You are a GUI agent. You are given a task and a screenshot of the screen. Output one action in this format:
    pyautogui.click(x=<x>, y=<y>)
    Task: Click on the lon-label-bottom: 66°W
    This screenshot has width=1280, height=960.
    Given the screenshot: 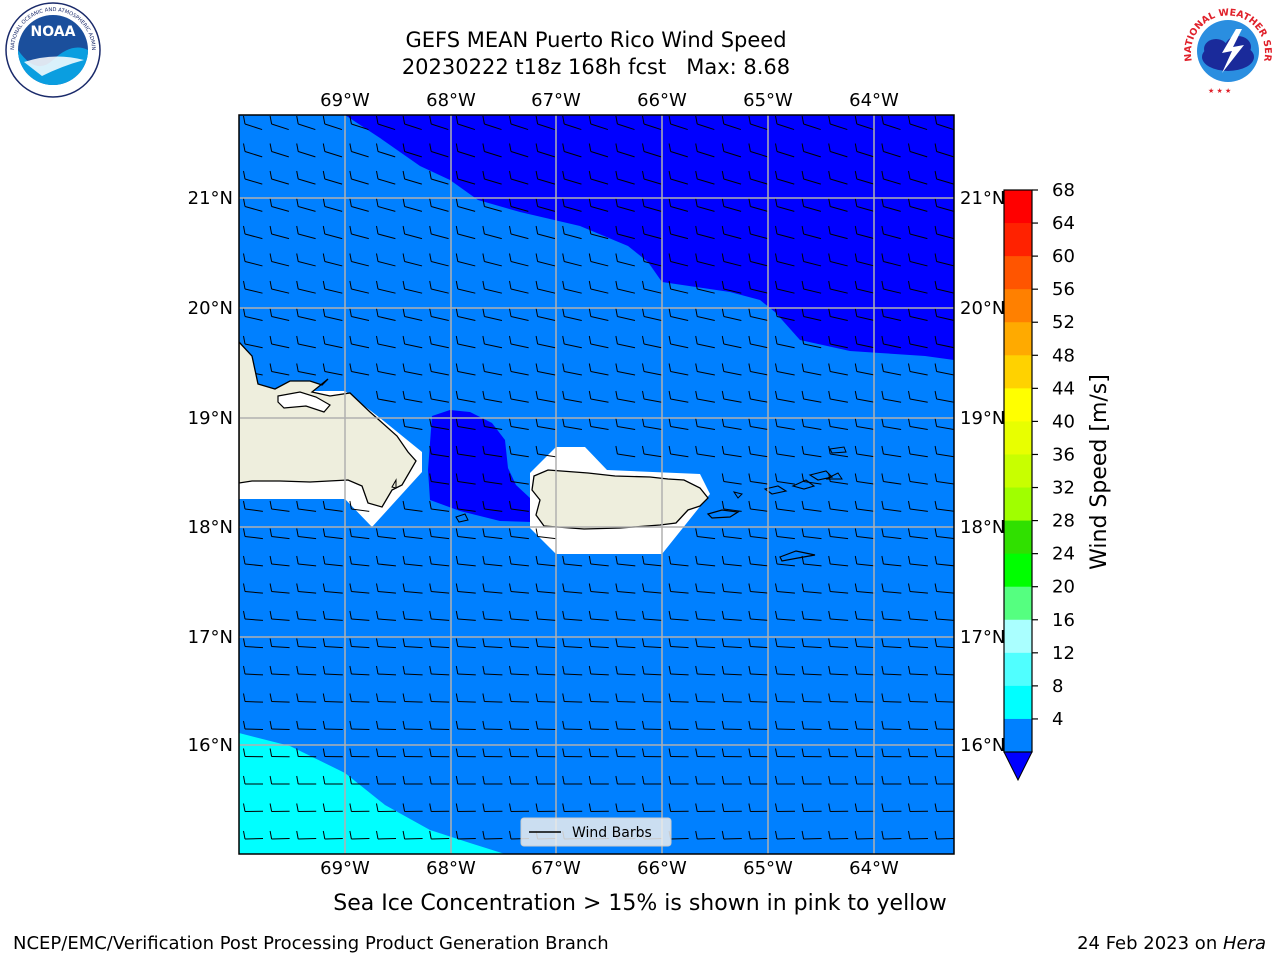 What is the action you would take?
    pyautogui.click(x=662, y=868)
    